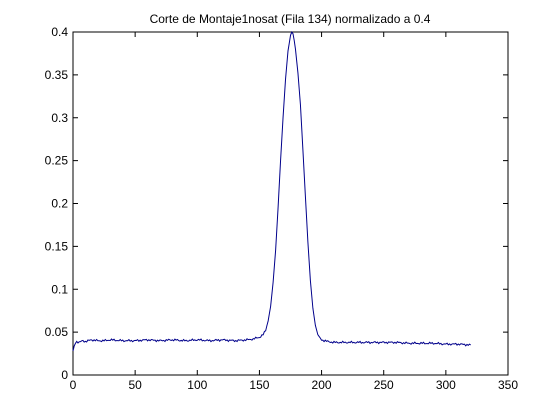 The height and width of the screenshot is (420, 560). I want to click on x-tick-label: 50, so click(135, 385).